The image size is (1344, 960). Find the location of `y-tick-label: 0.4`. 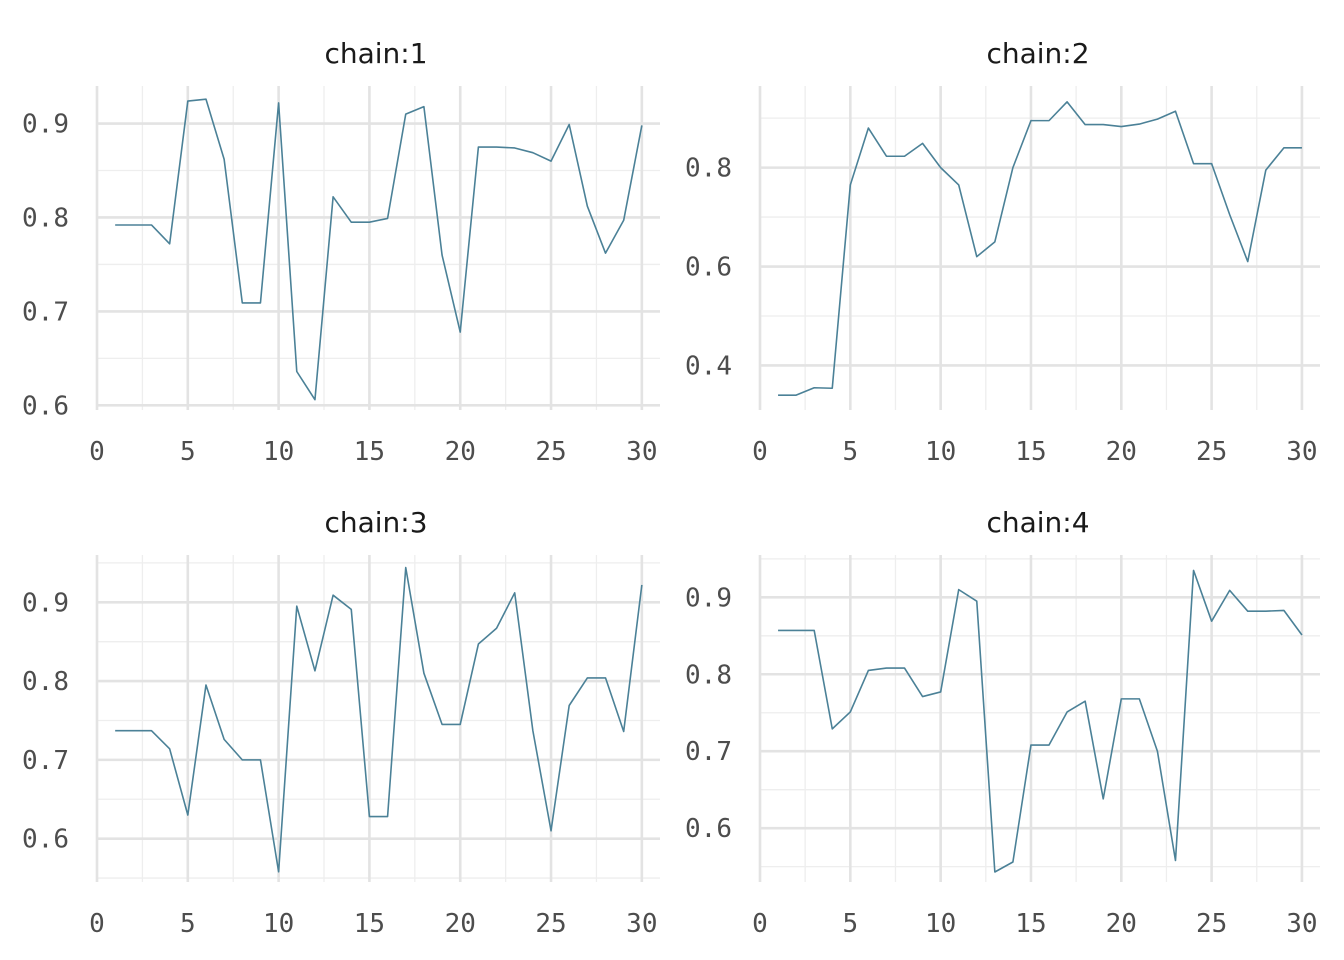

y-tick-label: 0.4 is located at coordinates (708, 366).